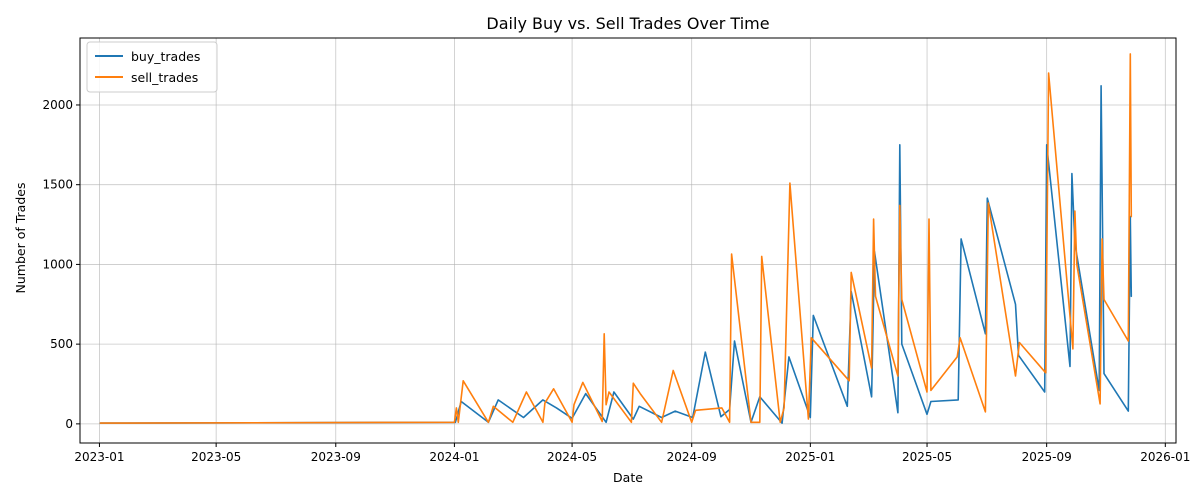 Image resolution: width=1200 pixels, height=500 pixels. Describe the element at coordinates (1165, 457) in the screenshot. I see `x-tick-label: 2026-01` at that location.